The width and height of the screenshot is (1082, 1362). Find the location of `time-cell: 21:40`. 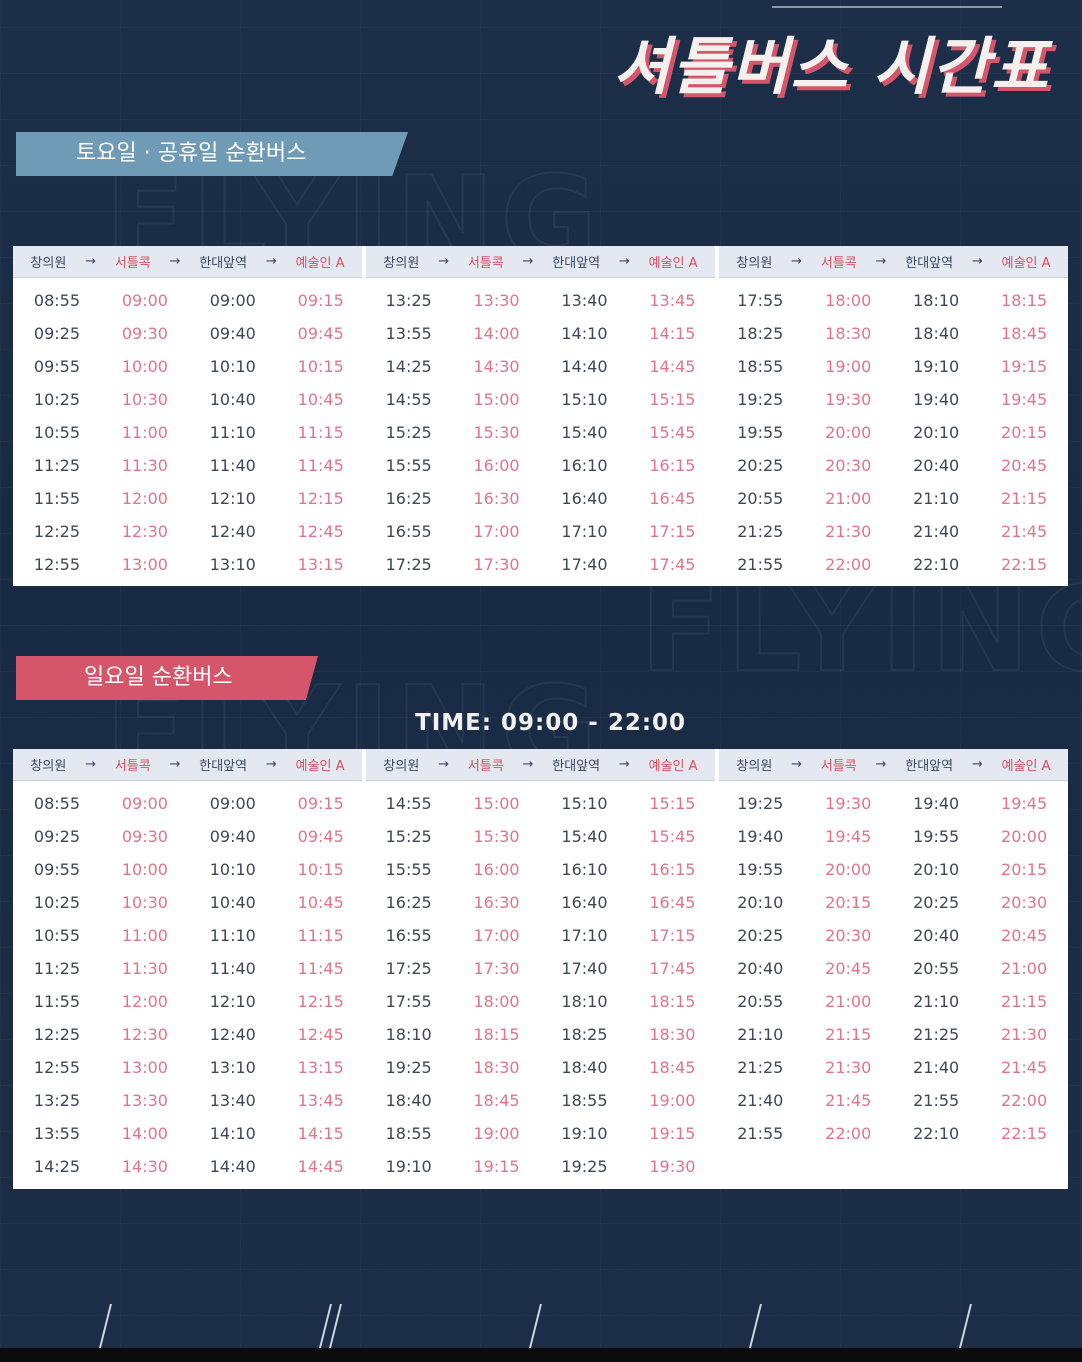

time-cell: 21:40 is located at coordinates (936, 531).